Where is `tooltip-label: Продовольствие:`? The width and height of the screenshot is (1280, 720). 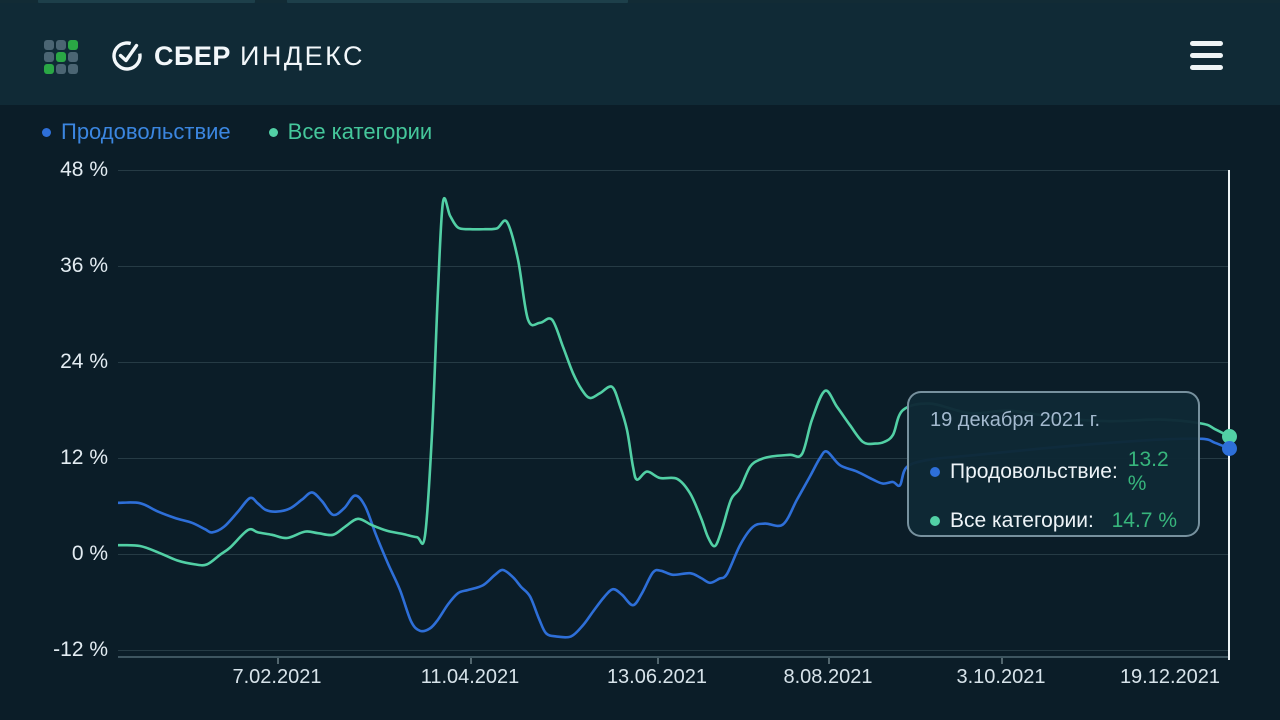
tooltip-label: Продовольствие: is located at coordinates (1034, 471).